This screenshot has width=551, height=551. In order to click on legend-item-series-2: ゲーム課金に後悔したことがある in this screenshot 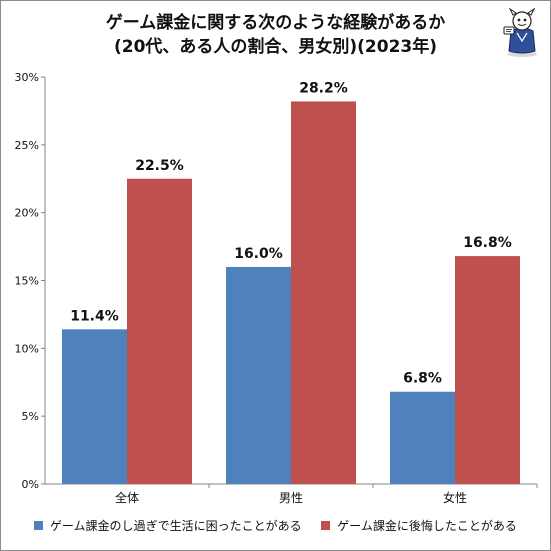, I will do `click(419, 525)`.